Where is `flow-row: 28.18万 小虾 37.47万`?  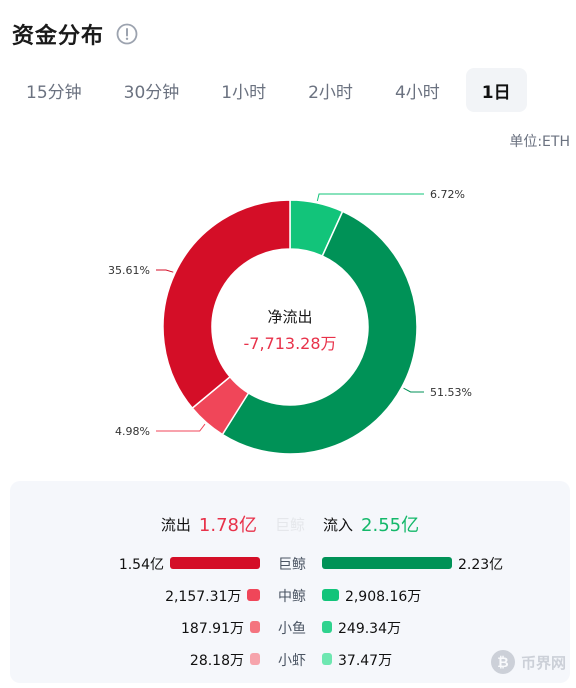
flow-row: 28.18万 小虾 37.47万 is located at coordinates (290, 659).